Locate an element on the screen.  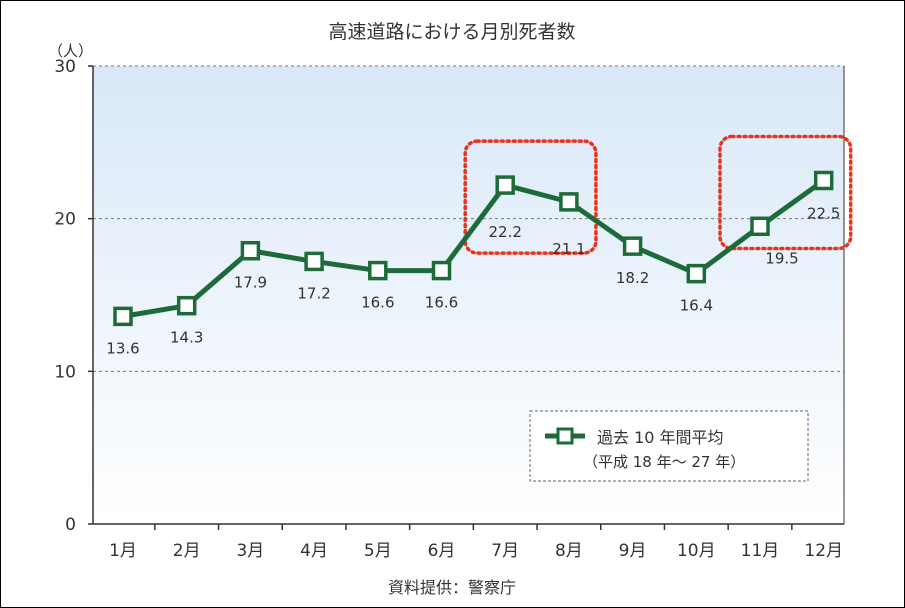
x-tick-labels: 1月 2月 3月 4月 5月 6月 7月 8月 9月 10月 11月 12月 is located at coordinates (476, 551).